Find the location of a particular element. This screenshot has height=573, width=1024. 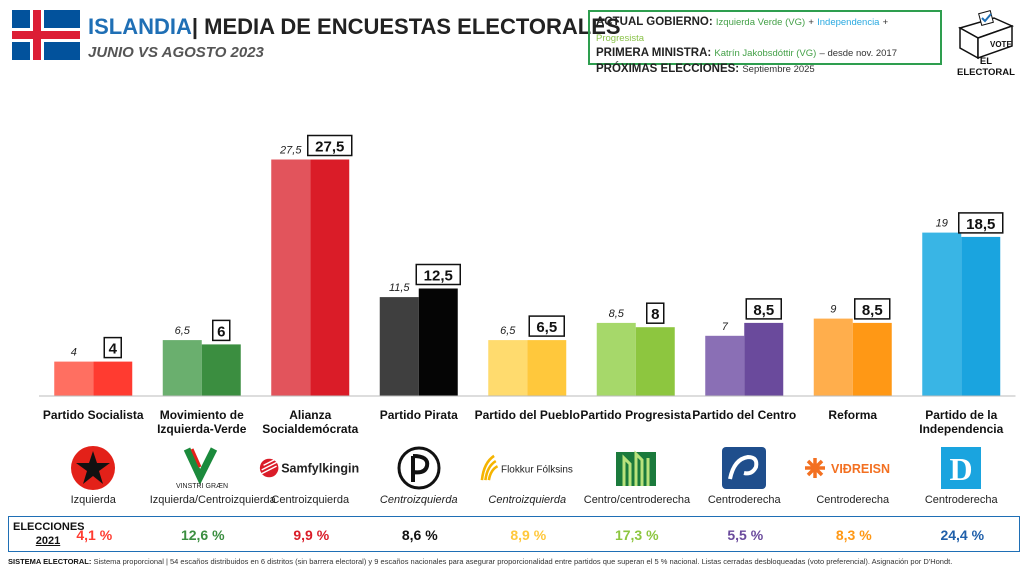

party-logo-cell: VIÐREISN Centroderecha is located at coordinates (853, 477).